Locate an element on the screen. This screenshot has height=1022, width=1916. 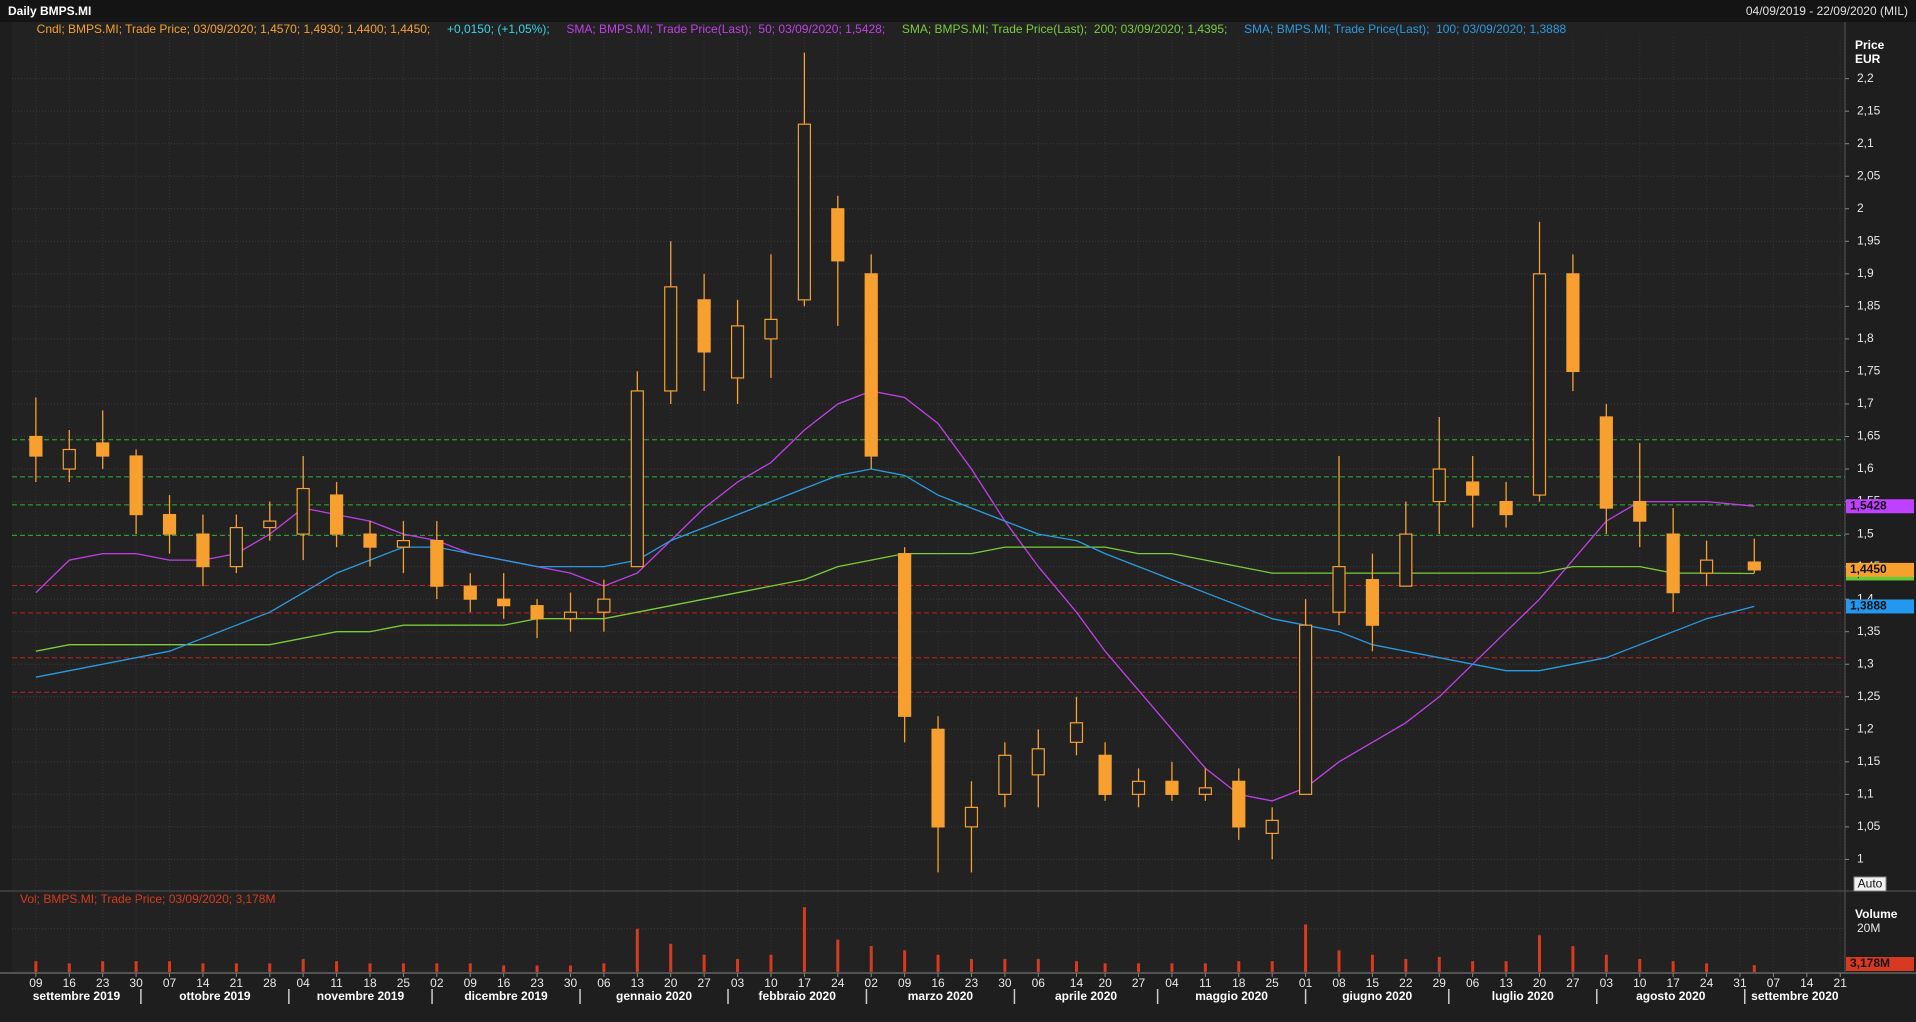
last-value-label: 1,5428 is located at coordinates (1868, 505).